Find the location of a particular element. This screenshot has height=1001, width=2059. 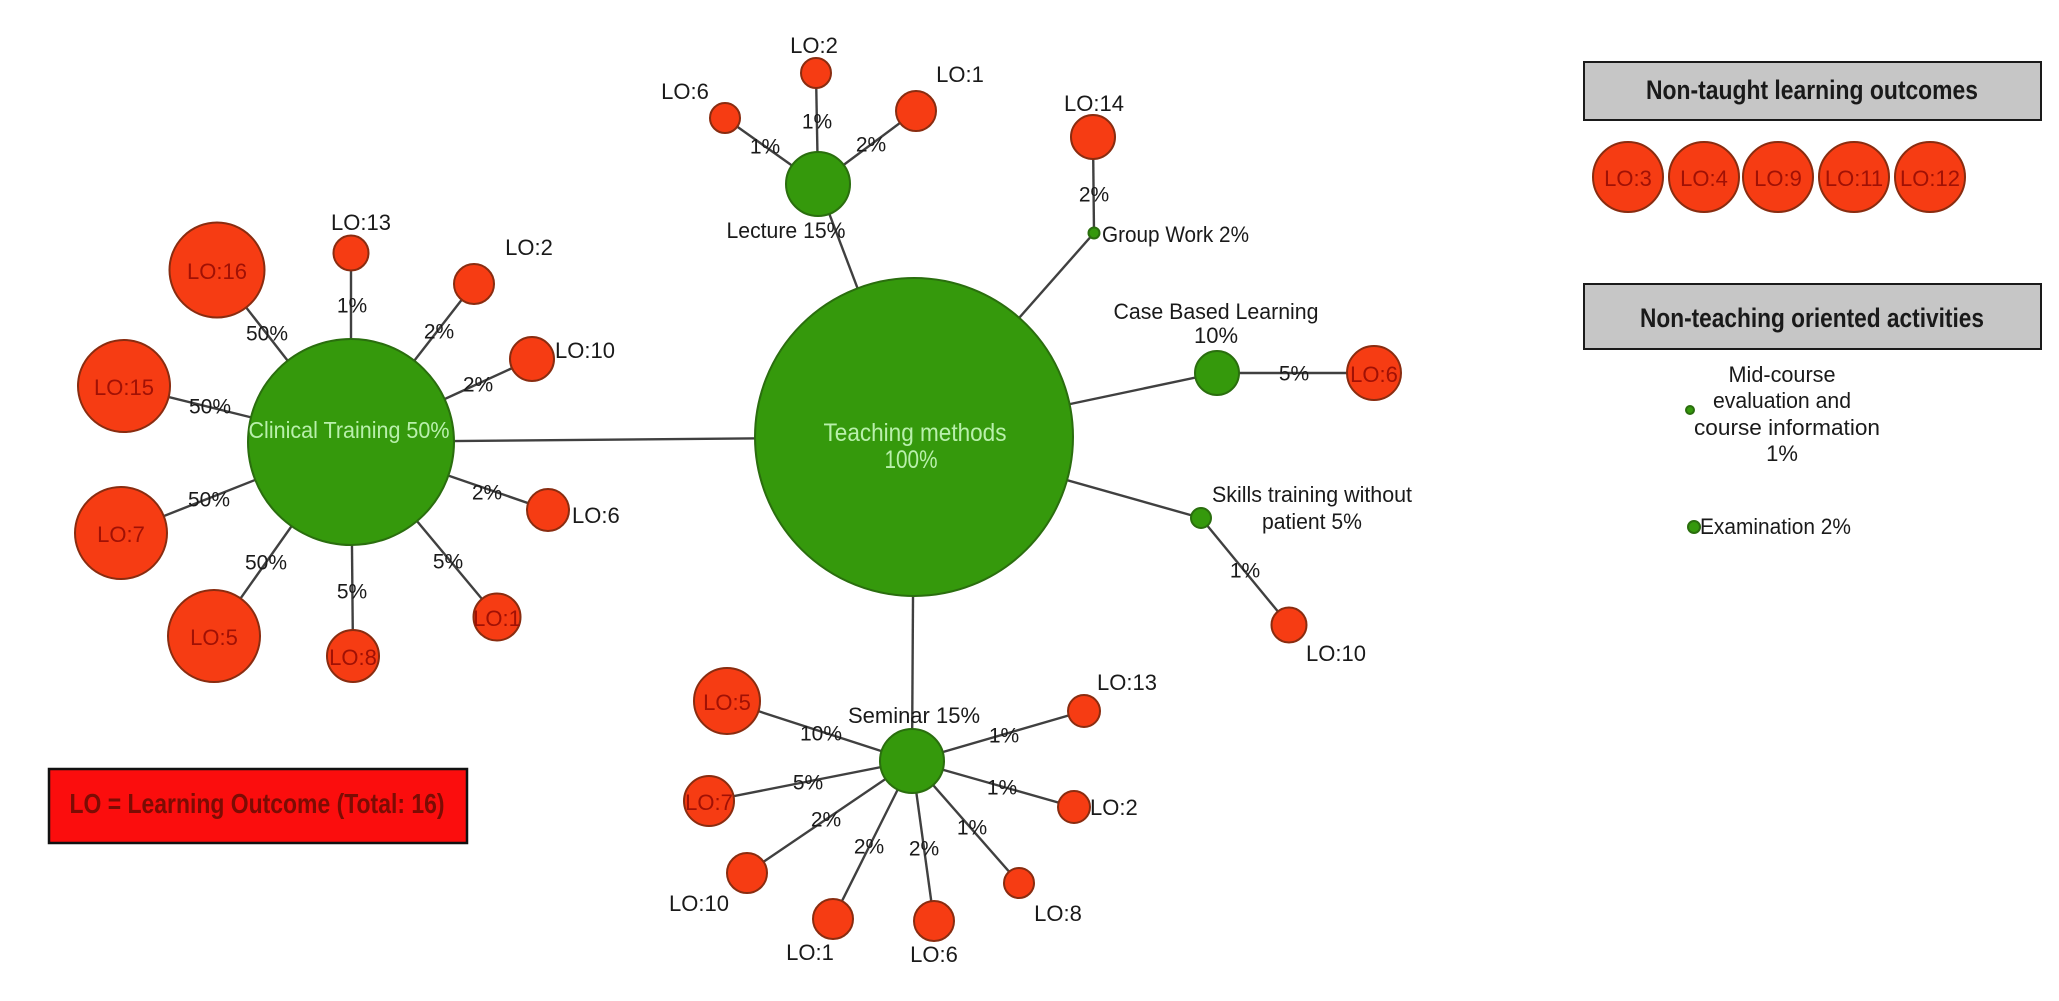

svg-text: Case Based Learning is located at coordinates (1216, 311).